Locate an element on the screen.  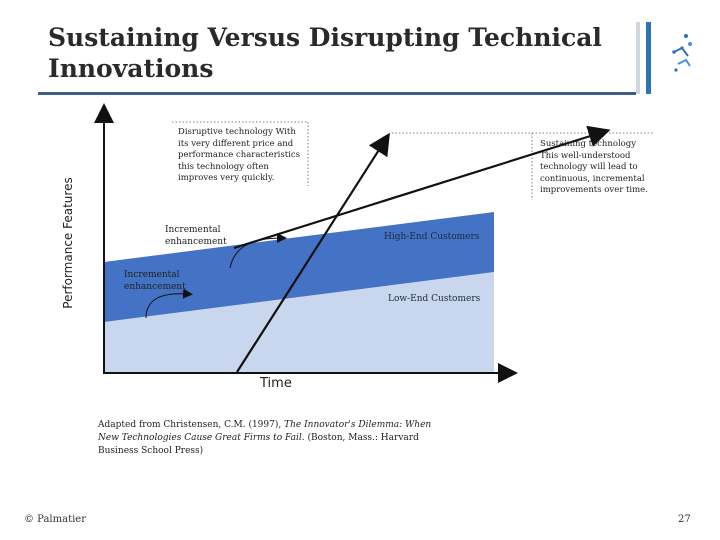
incremental-enhancement-label-1: Incremental enhancement is located at coordinates (196, 236).